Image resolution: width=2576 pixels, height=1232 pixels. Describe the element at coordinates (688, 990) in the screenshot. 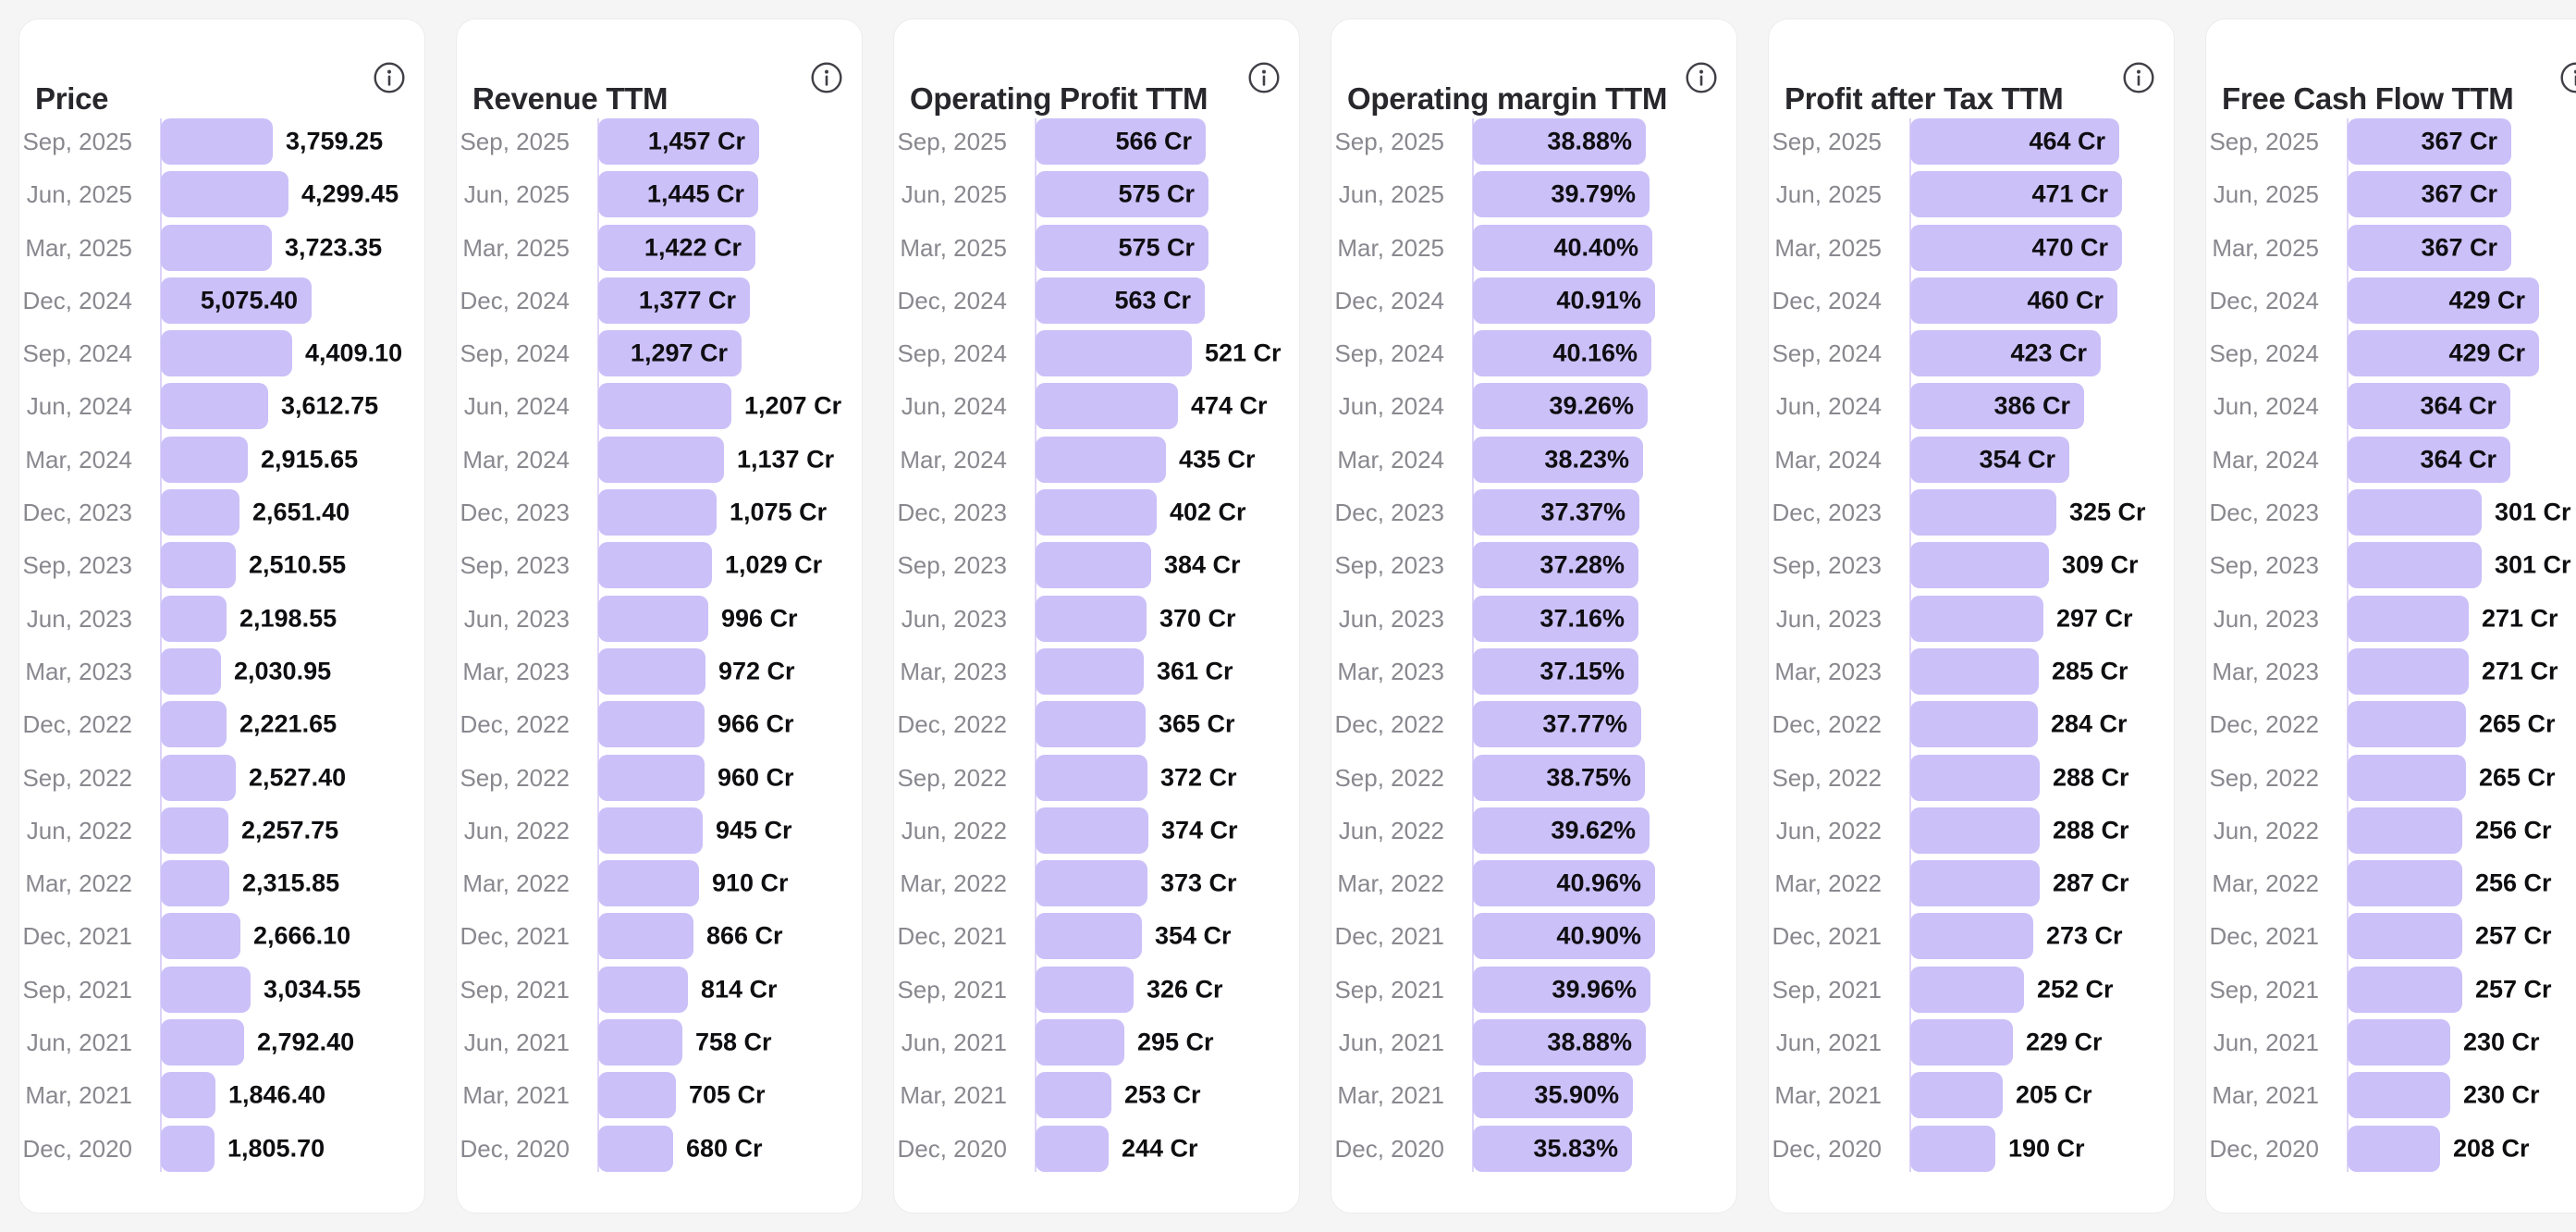

I see `bar: 814 Cr` at that location.